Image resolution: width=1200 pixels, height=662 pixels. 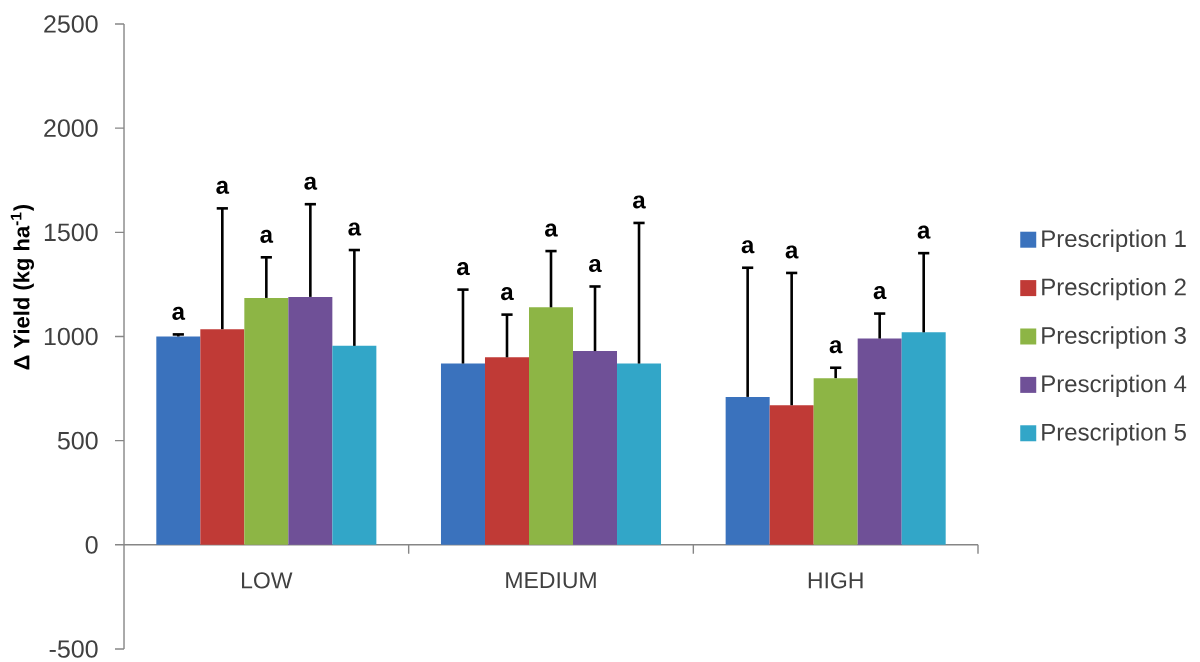 What do you see at coordinates (267, 580) in the screenshot?
I see `x-tick-label: LOW` at bounding box center [267, 580].